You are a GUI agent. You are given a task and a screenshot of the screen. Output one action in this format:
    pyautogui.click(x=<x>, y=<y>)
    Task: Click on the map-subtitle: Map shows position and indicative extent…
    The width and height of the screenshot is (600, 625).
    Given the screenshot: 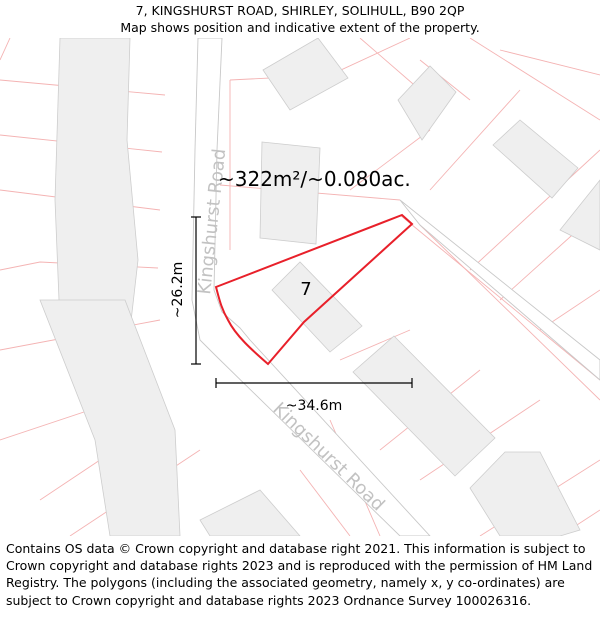 What is the action you would take?
    pyautogui.click(x=300, y=27)
    